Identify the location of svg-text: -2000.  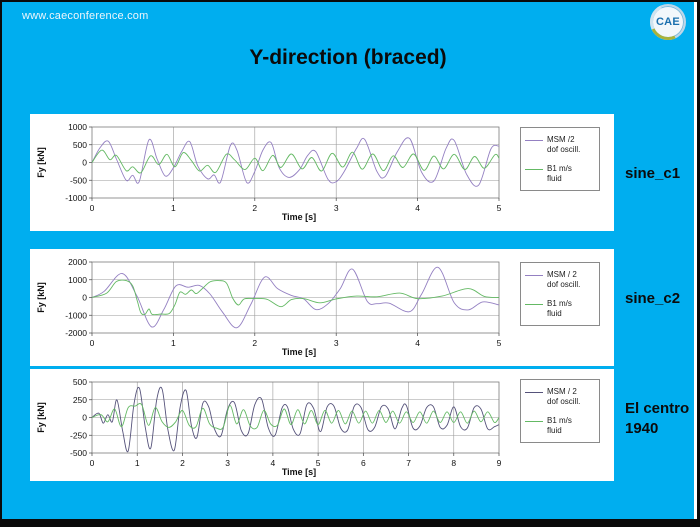
(76, 333).